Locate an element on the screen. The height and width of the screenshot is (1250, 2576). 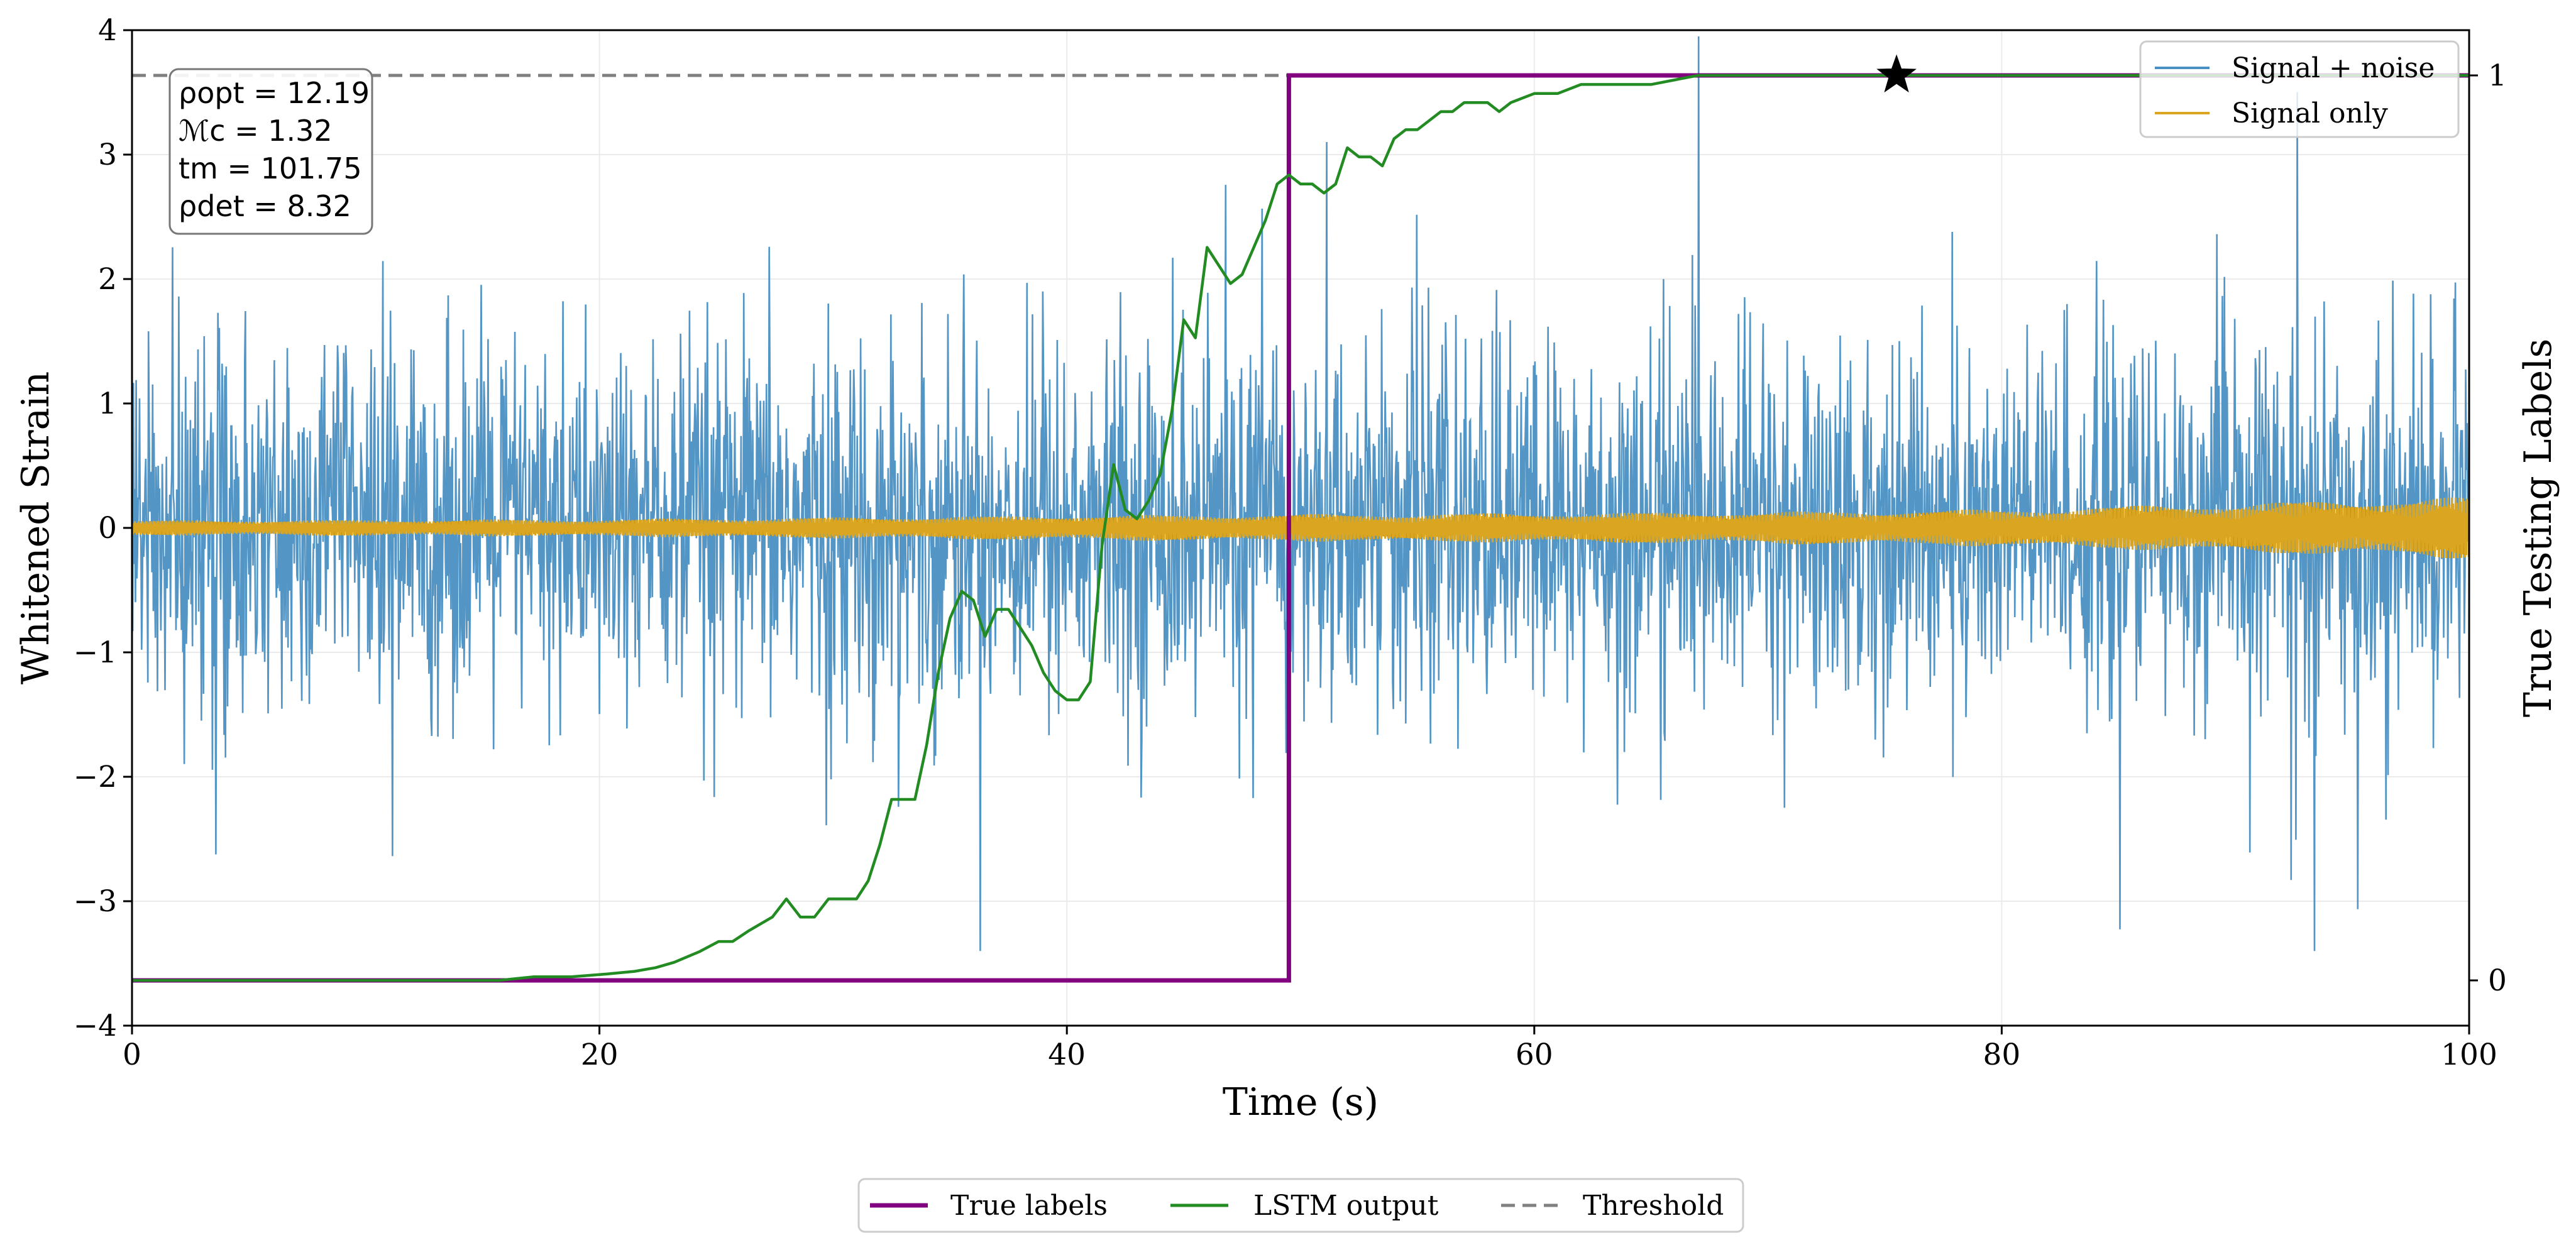
upper-legend-label-1: Signal only is located at coordinates (2310, 113).